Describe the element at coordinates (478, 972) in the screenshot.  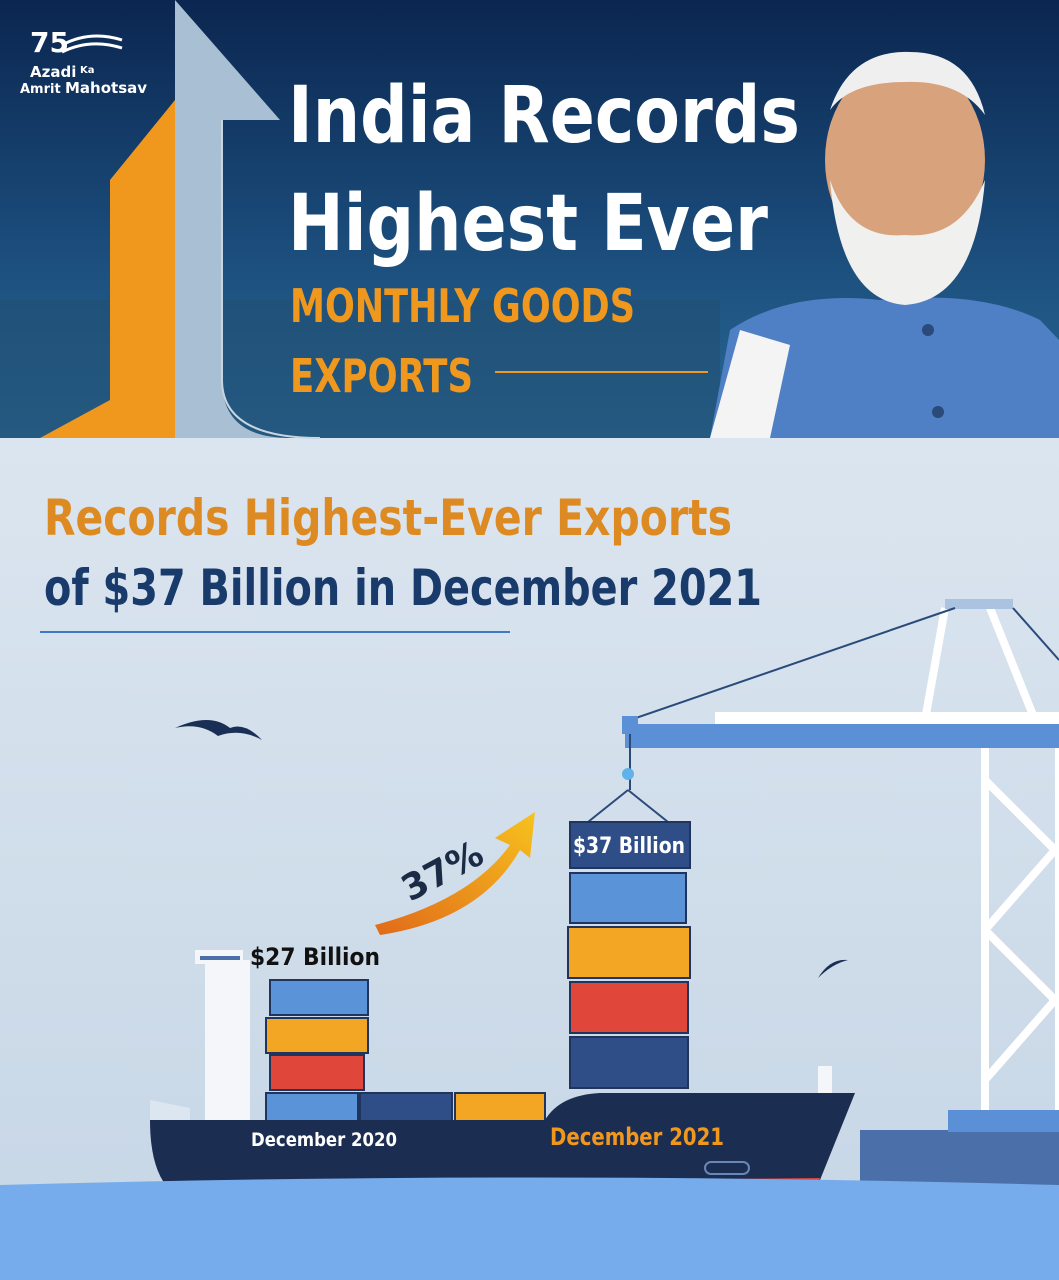
I see `containers` at that location.